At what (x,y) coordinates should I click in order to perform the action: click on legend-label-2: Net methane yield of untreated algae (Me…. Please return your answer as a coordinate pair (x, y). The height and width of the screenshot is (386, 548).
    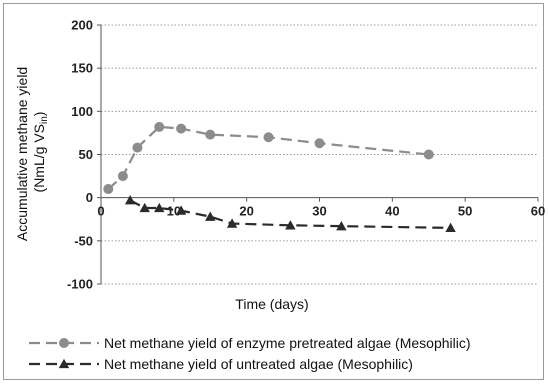
    Looking at the image, I should click on (258, 364).